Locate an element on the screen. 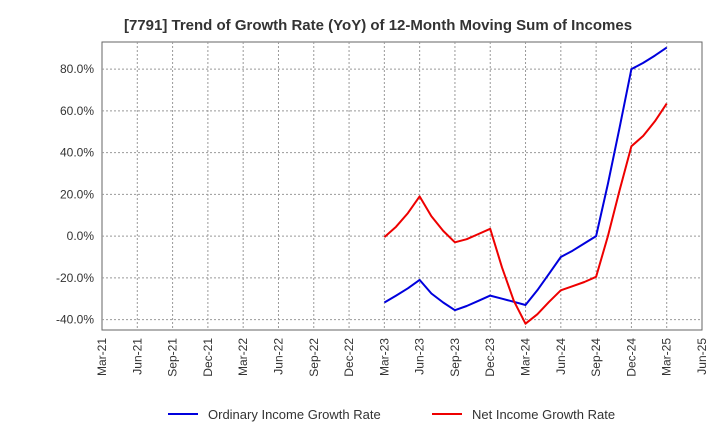 This screenshot has width=720, height=440. x-tick-label: Sep-22 is located at coordinates (314, 357).